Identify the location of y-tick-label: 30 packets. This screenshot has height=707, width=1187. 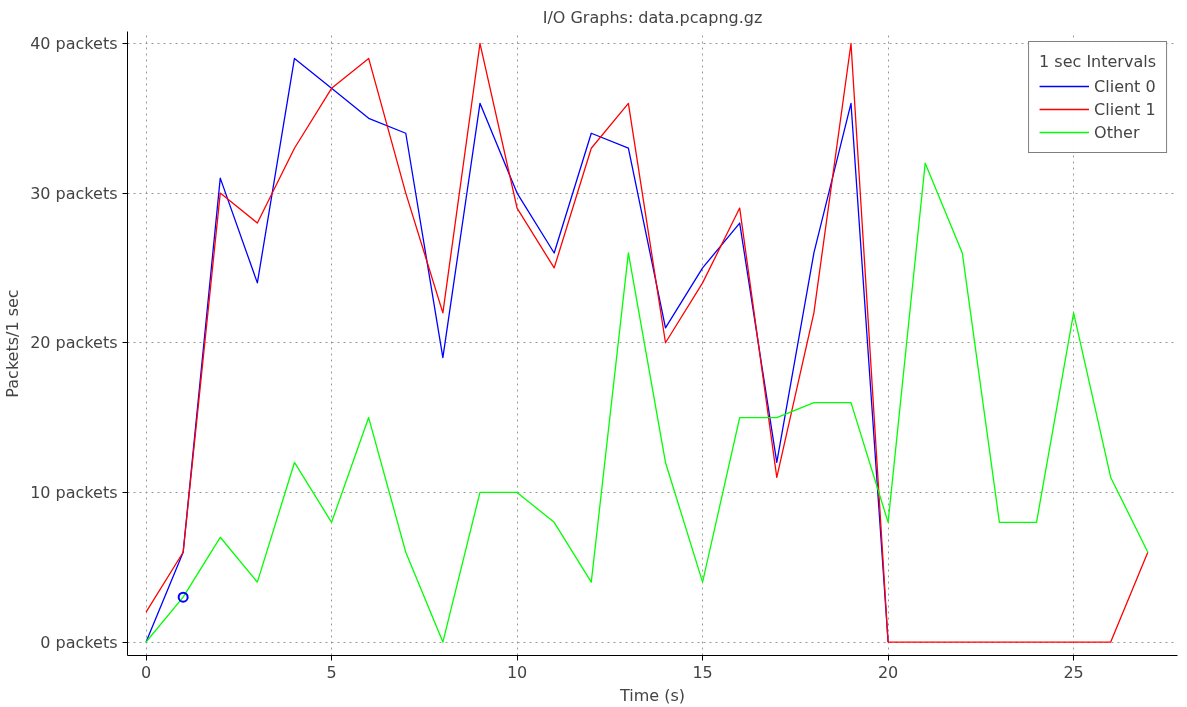
(74, 193).